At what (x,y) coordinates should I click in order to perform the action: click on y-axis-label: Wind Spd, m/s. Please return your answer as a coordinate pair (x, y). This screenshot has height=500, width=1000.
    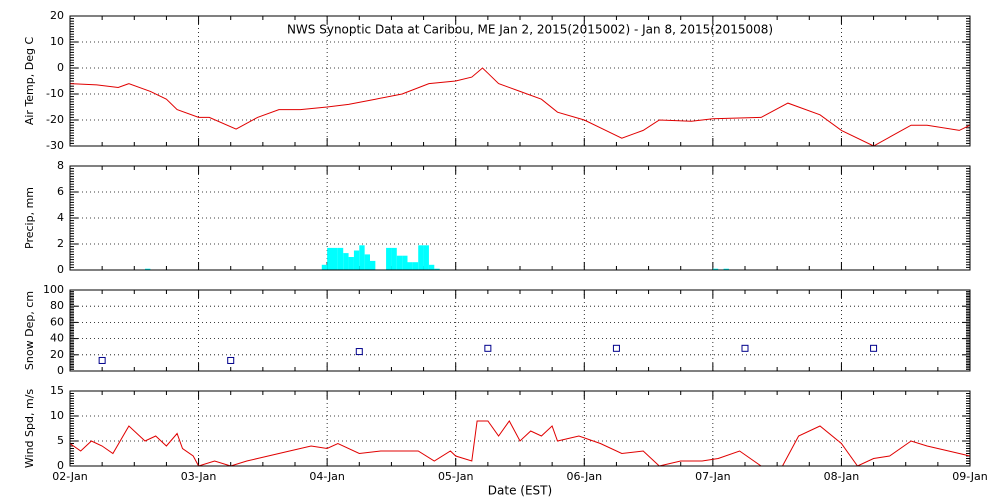
    Looking at the image, I should click on (29, 429).